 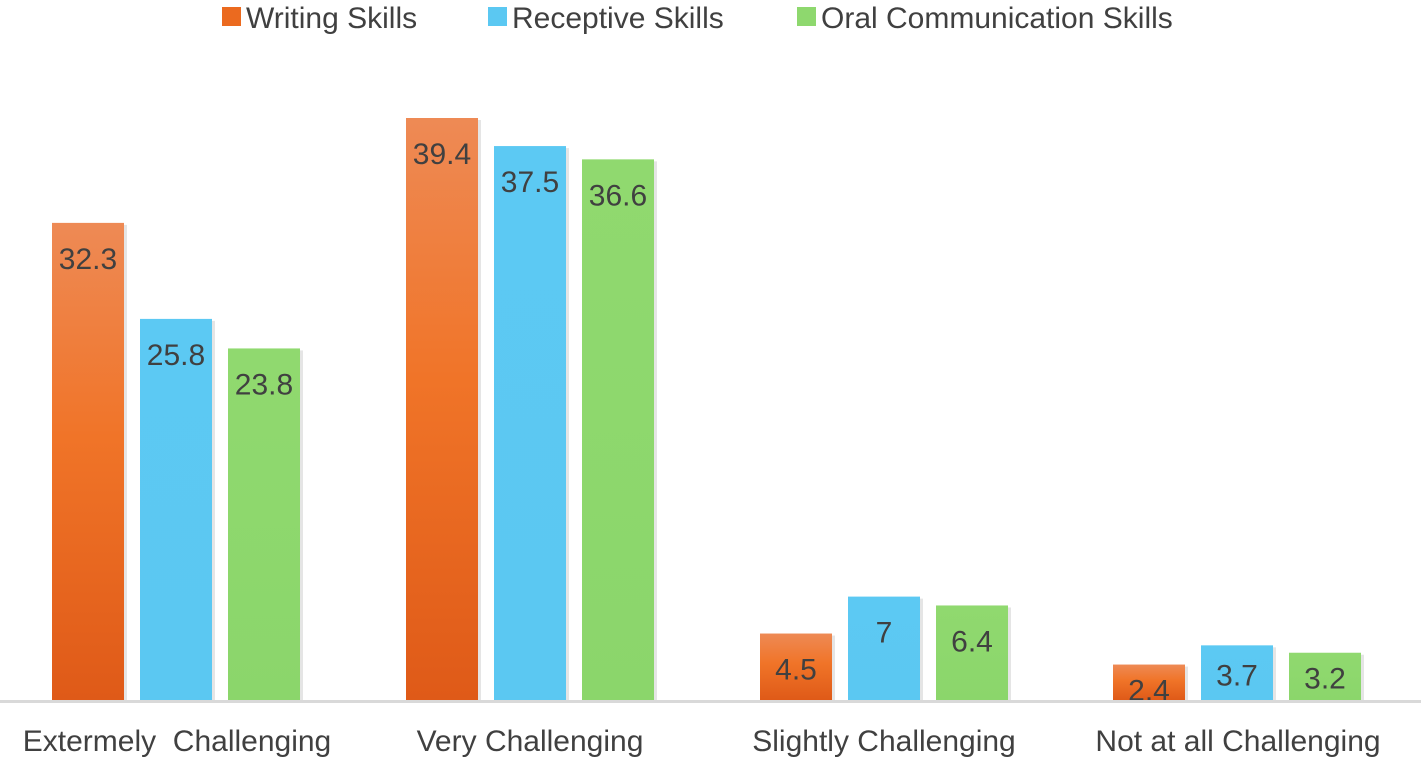 What do you see at coordinates (442, 154) in the screenshot?
I see `data-label: 39.4` at bounding box center [442, 154].